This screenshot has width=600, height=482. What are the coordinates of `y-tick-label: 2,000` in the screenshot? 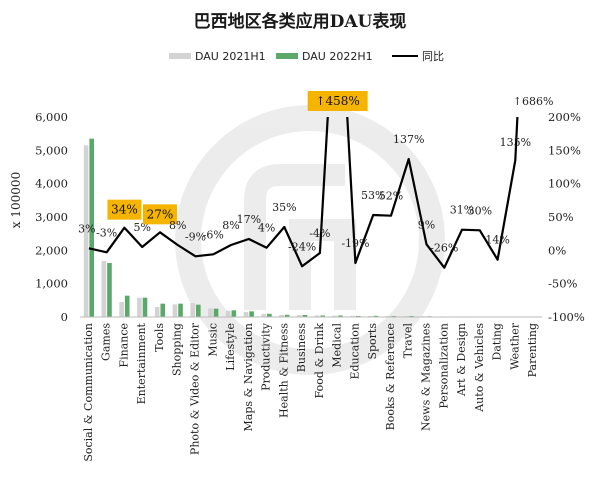 It's located at (51, 250).